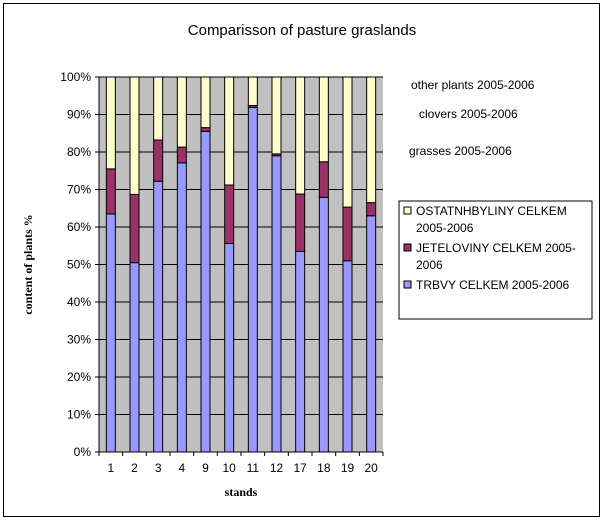 The width and height of the screenshot is (605, 522). What do you see at coordinates (460, 151) in the screenshot?
I see `annotation-grasses: grasses 2005-2006` at bounding box center [460, 151].